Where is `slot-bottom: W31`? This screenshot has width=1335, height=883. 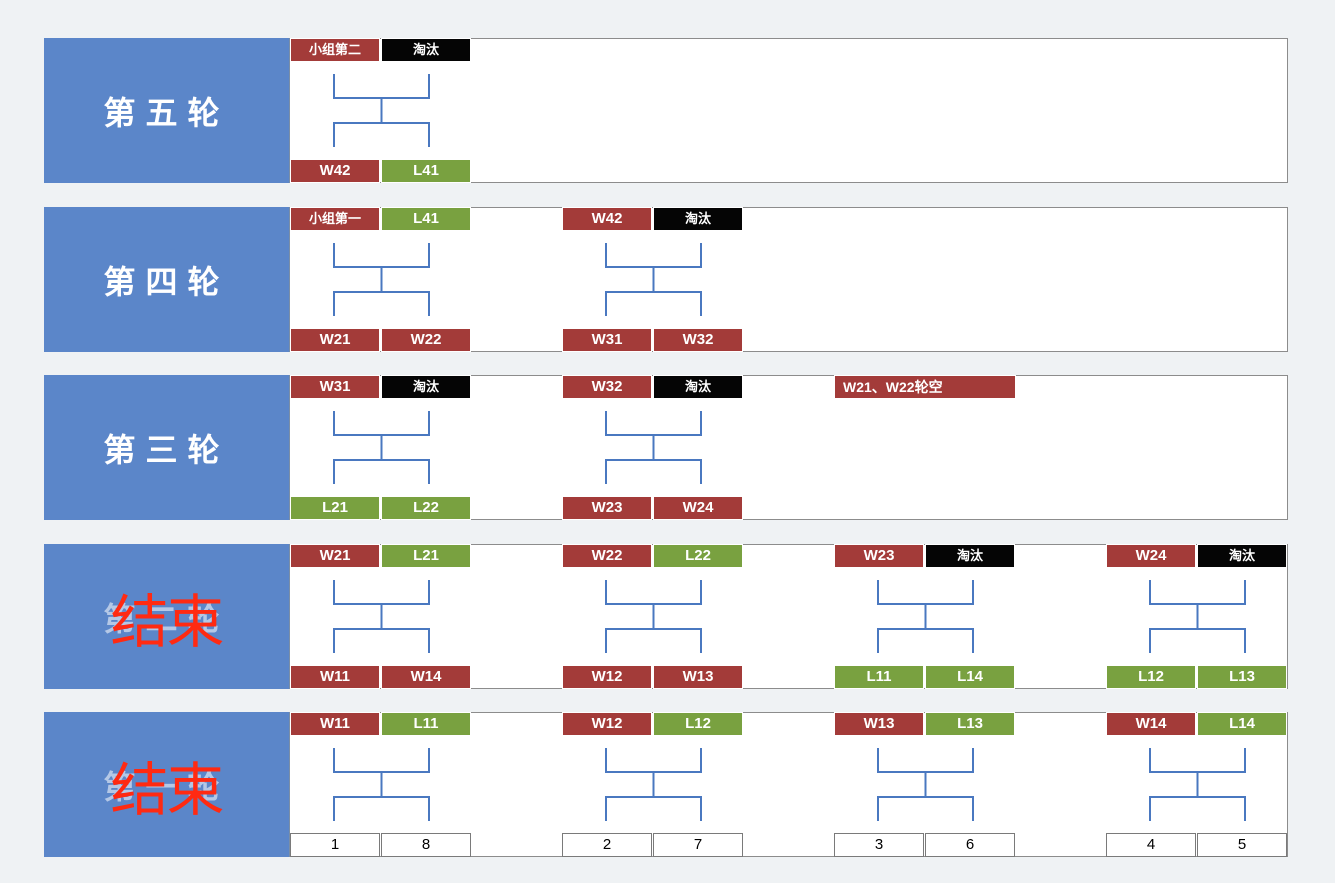 slot-bottom: W31 is located at coordinates (607, 340).